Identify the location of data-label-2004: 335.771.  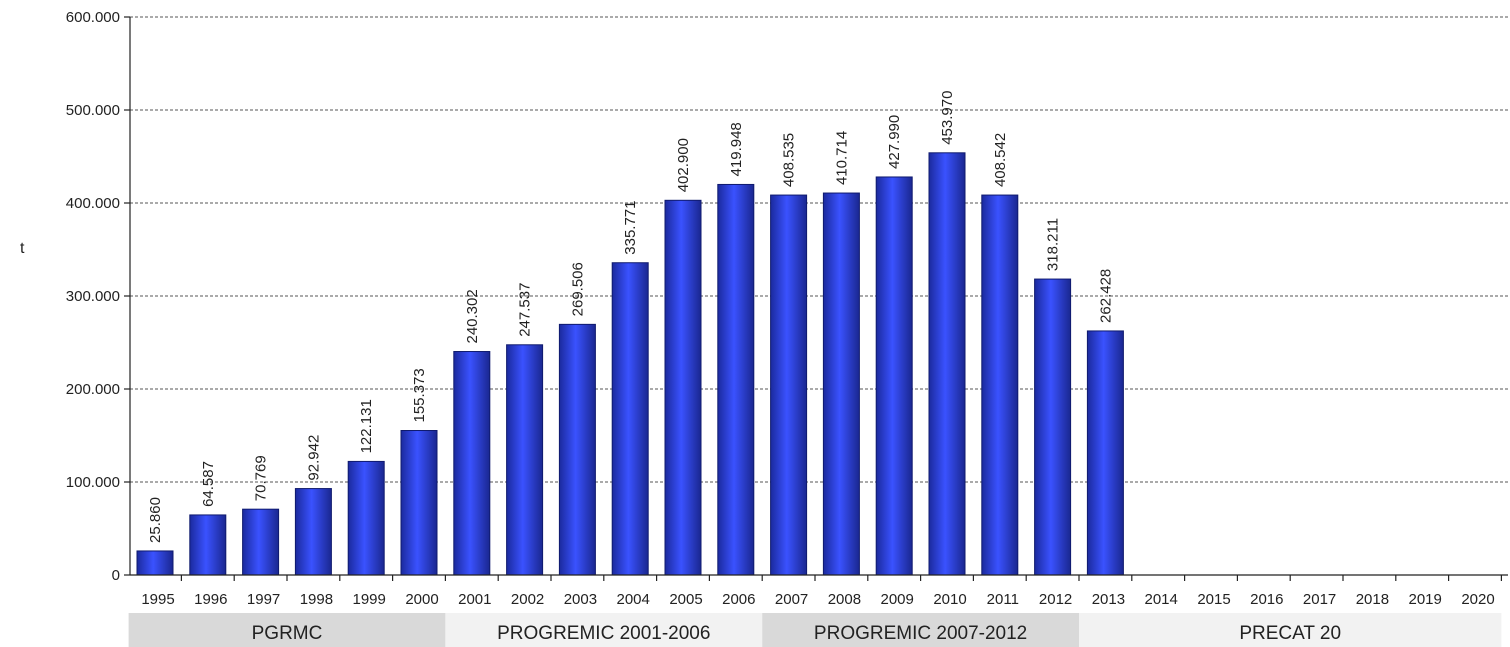
(630, 227).